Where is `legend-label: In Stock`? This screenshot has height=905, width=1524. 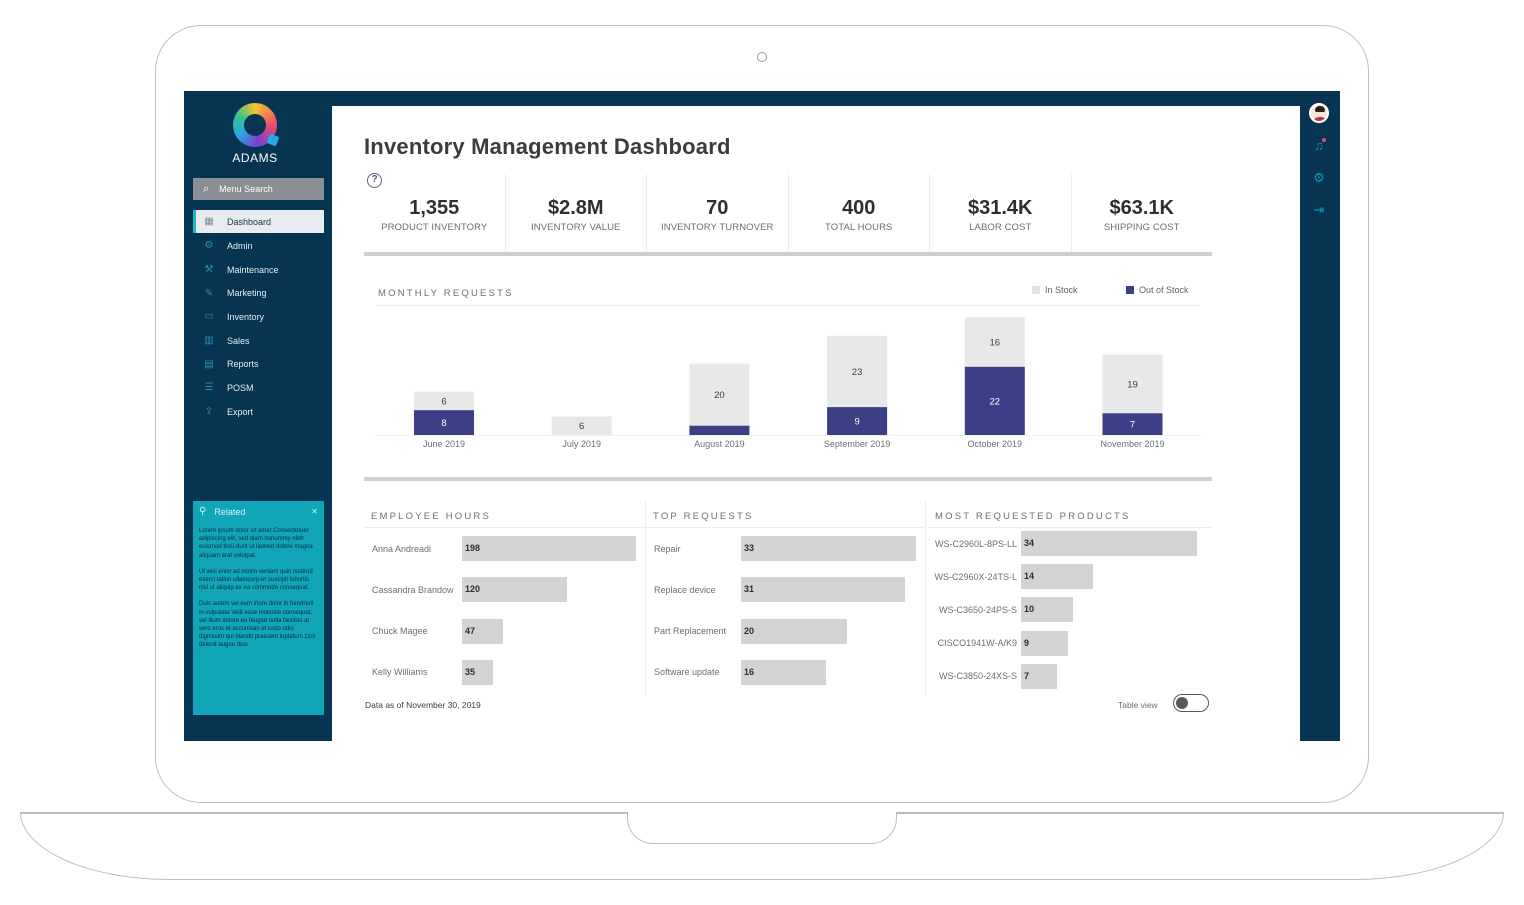 legend-label: In Stock is located at coordinates (1061, 290).